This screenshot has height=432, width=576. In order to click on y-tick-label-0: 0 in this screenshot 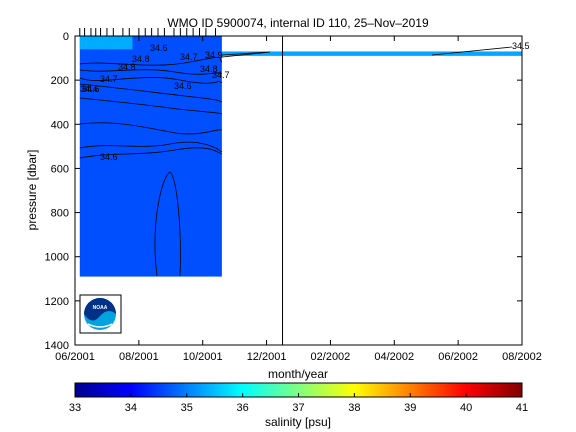, I will do `click(66, 37)`.